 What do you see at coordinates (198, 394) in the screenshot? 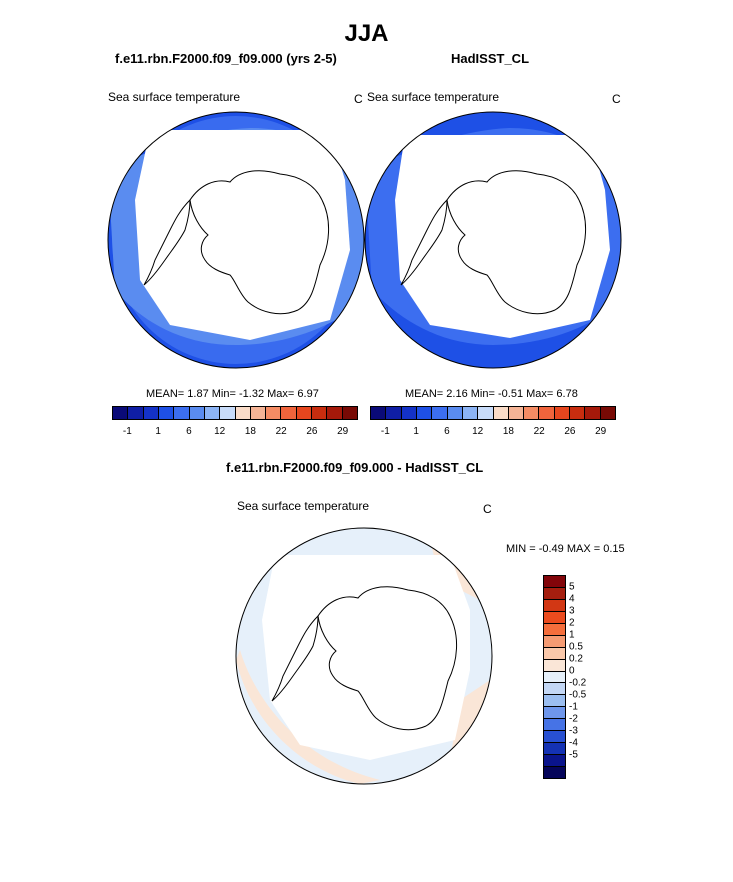
I see `panel1-mean: 1.87` at bounding box center [198, 394].